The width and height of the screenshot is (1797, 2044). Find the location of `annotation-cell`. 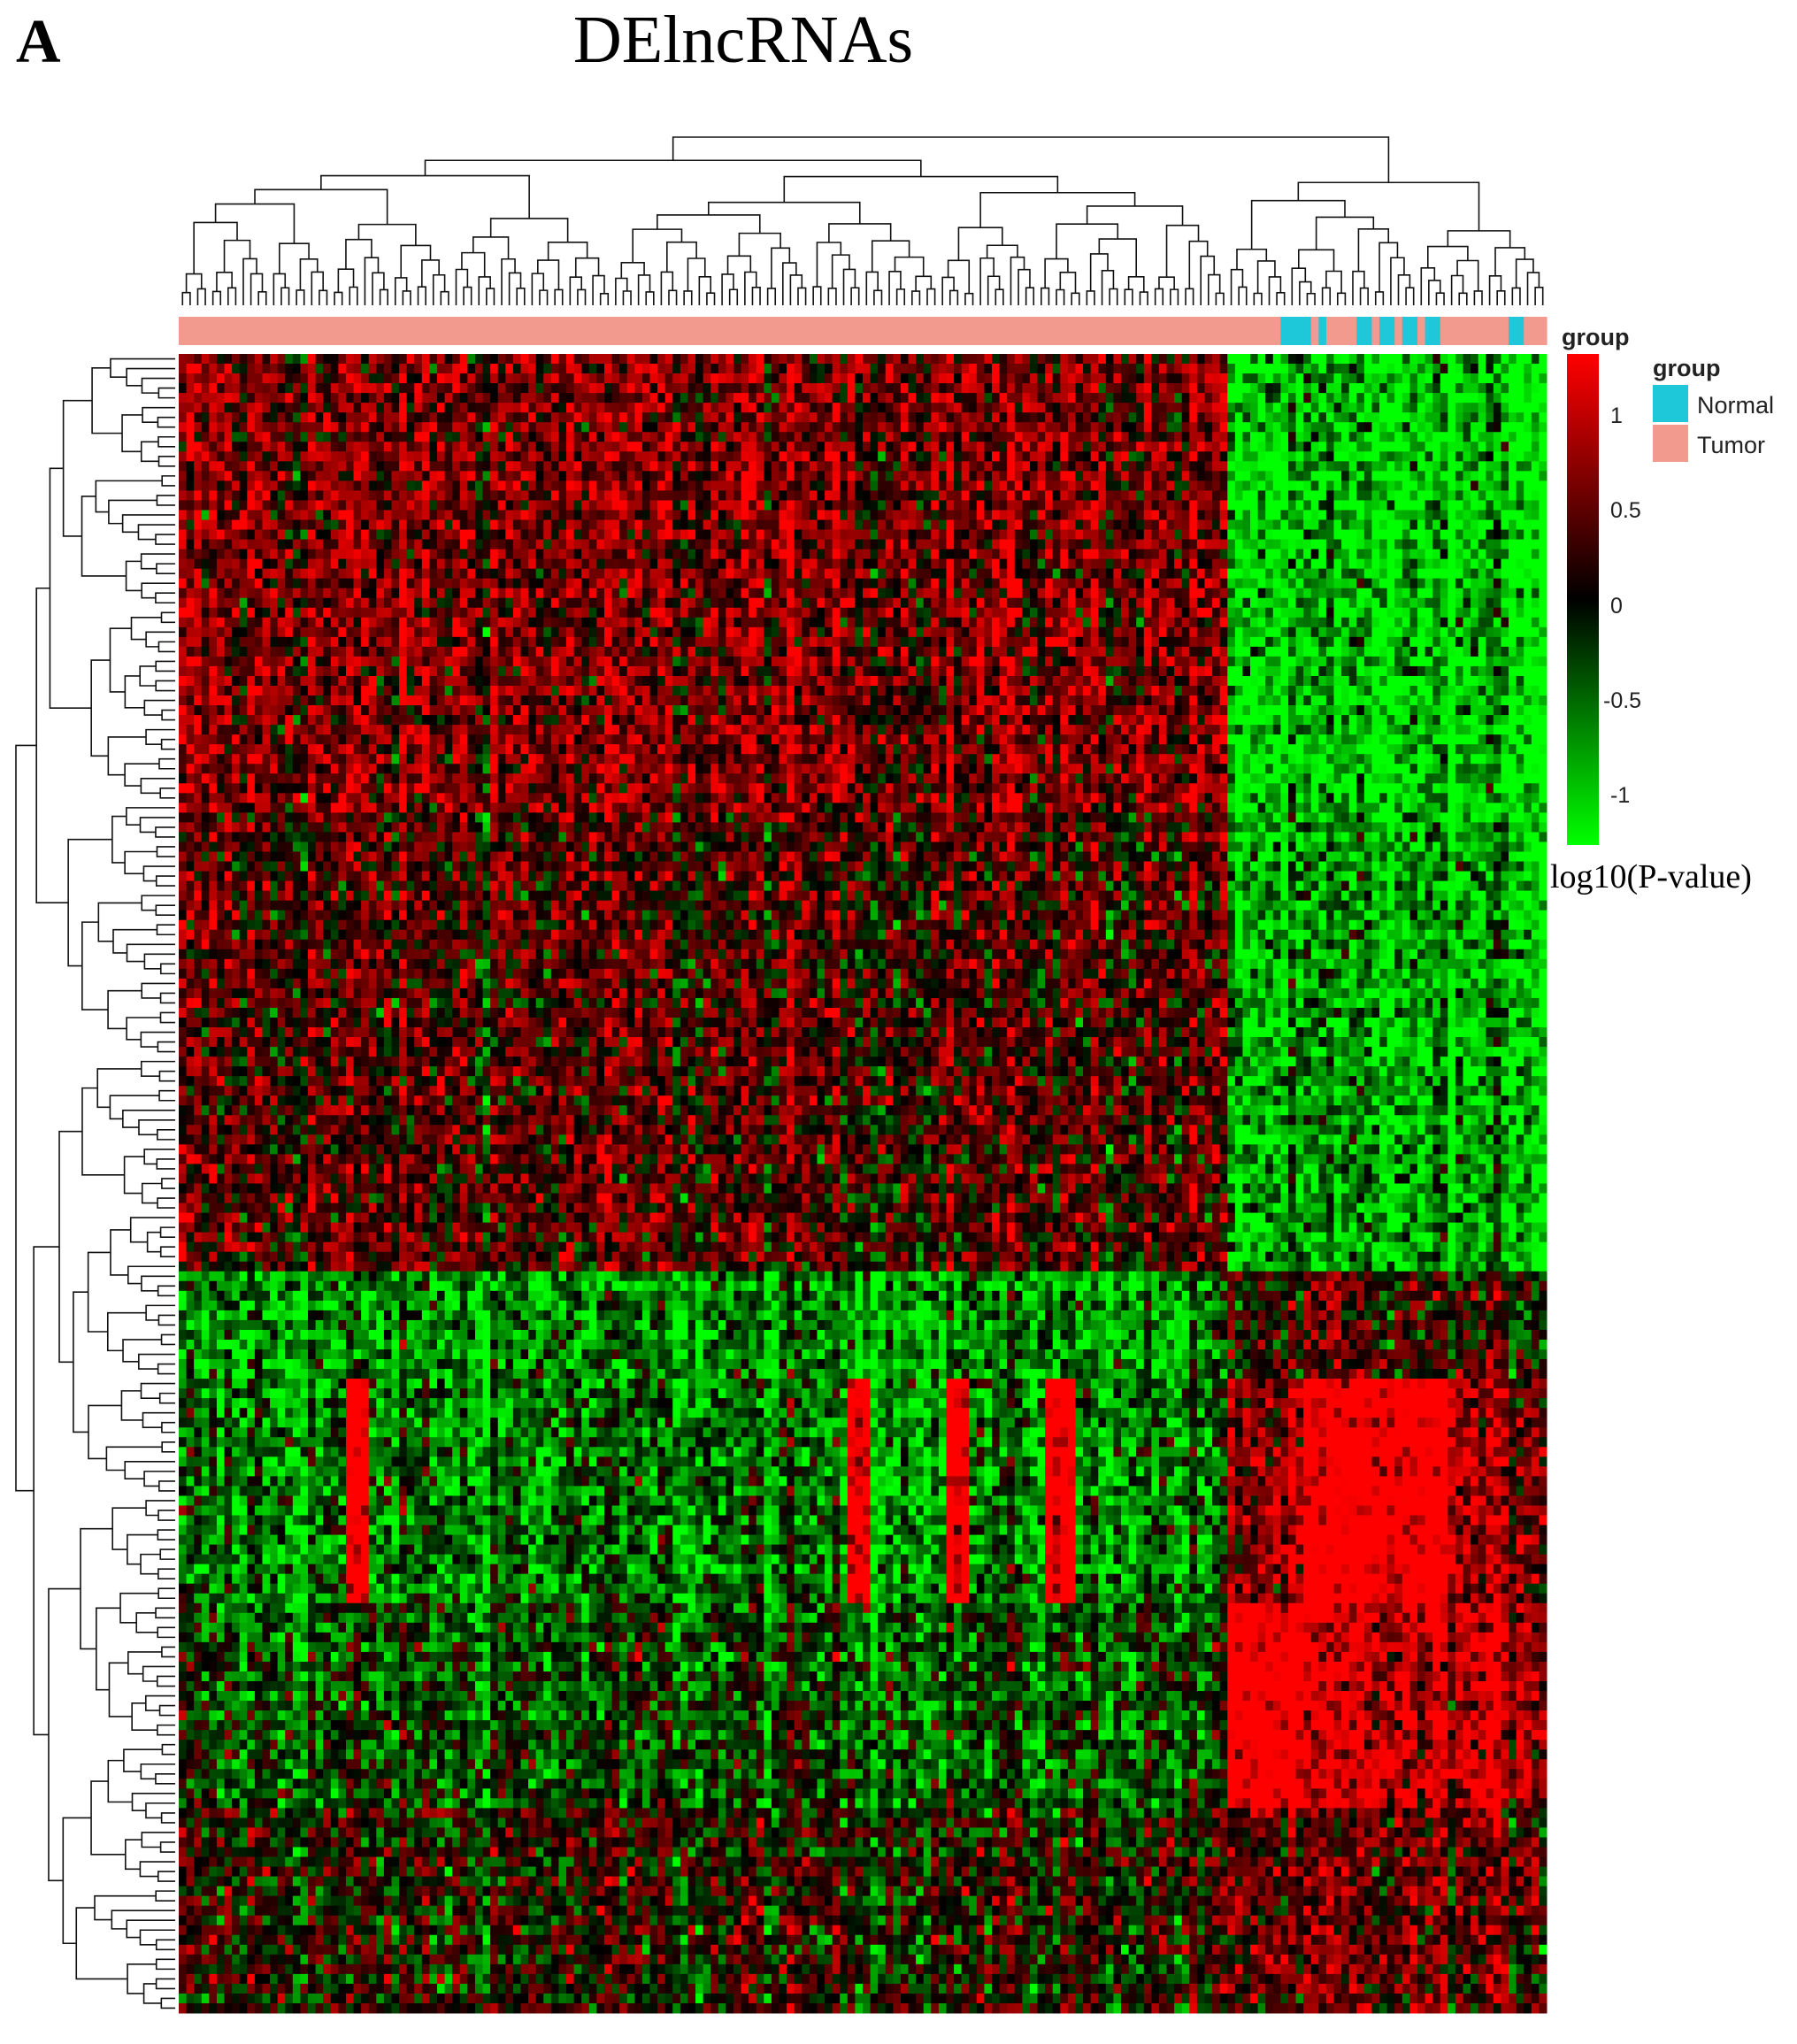

annotation-cell is located at coordinates (1019, 331).